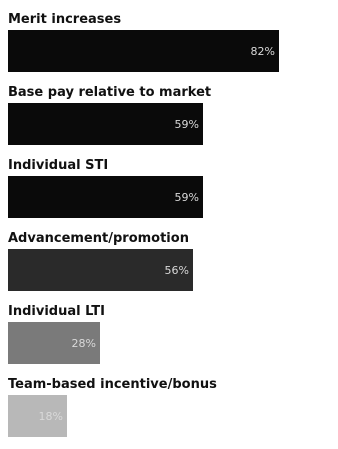 The height and width of the screenshot is (449, 338). I want to click on category-label: Base pay relative to market, so click(109, 92).